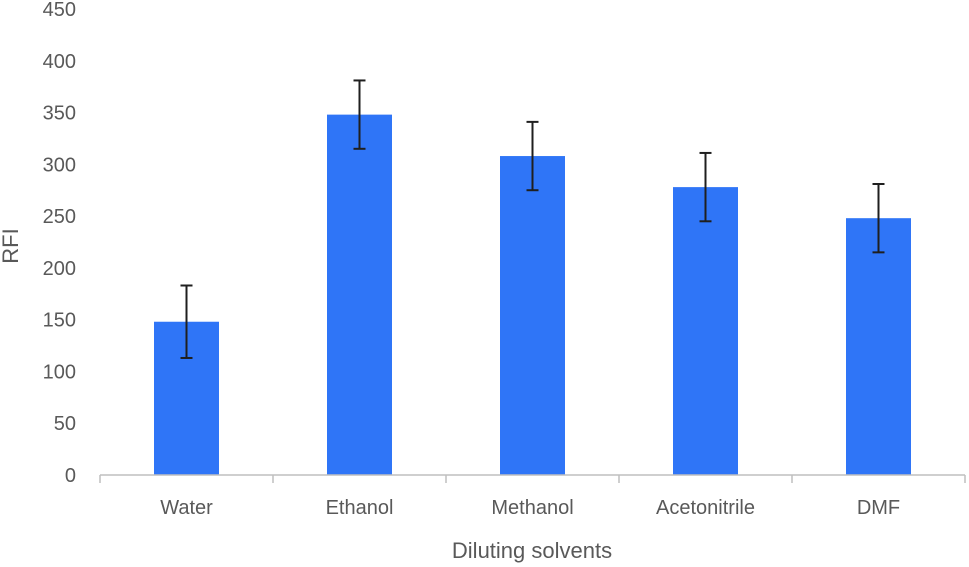  What do you see at coordinates (705, 508) in the screenshot?
I see `x-tick-label: Acetonitrile` at bounding box center [705, 508].